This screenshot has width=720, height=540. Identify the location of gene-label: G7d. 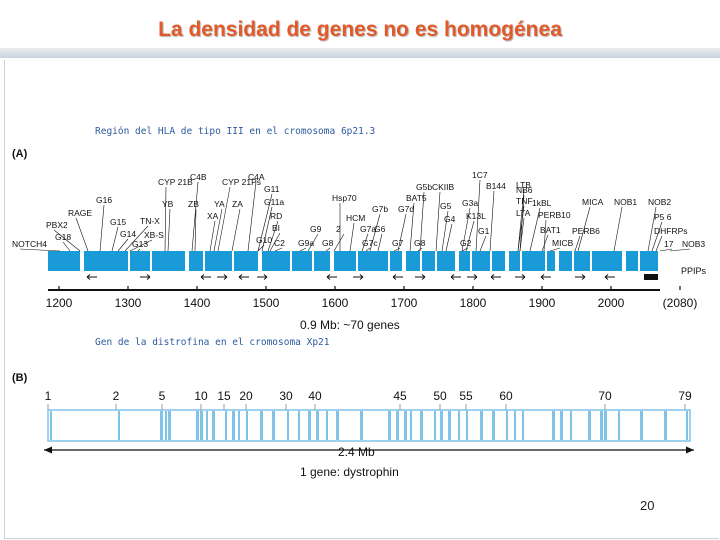
(406, 209).